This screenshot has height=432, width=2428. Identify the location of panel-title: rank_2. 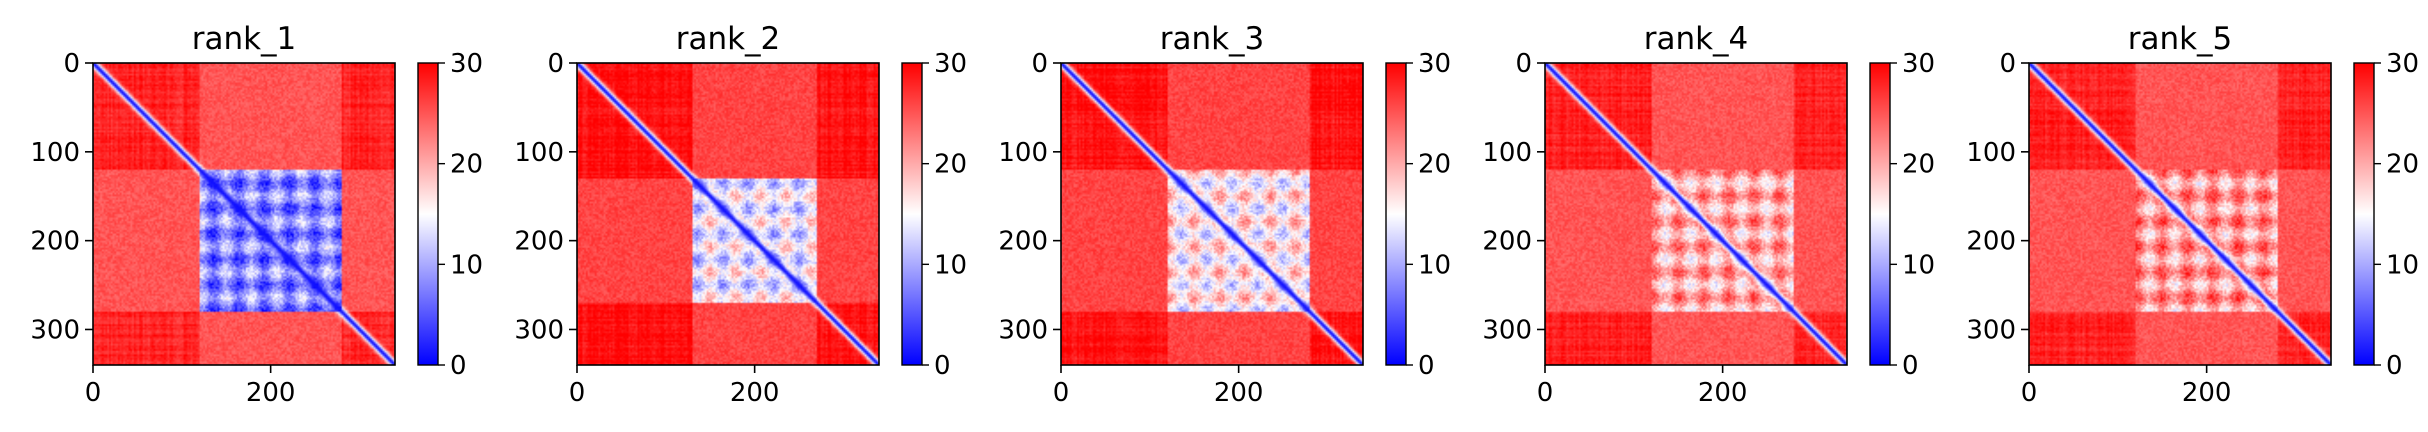
(728, 39).